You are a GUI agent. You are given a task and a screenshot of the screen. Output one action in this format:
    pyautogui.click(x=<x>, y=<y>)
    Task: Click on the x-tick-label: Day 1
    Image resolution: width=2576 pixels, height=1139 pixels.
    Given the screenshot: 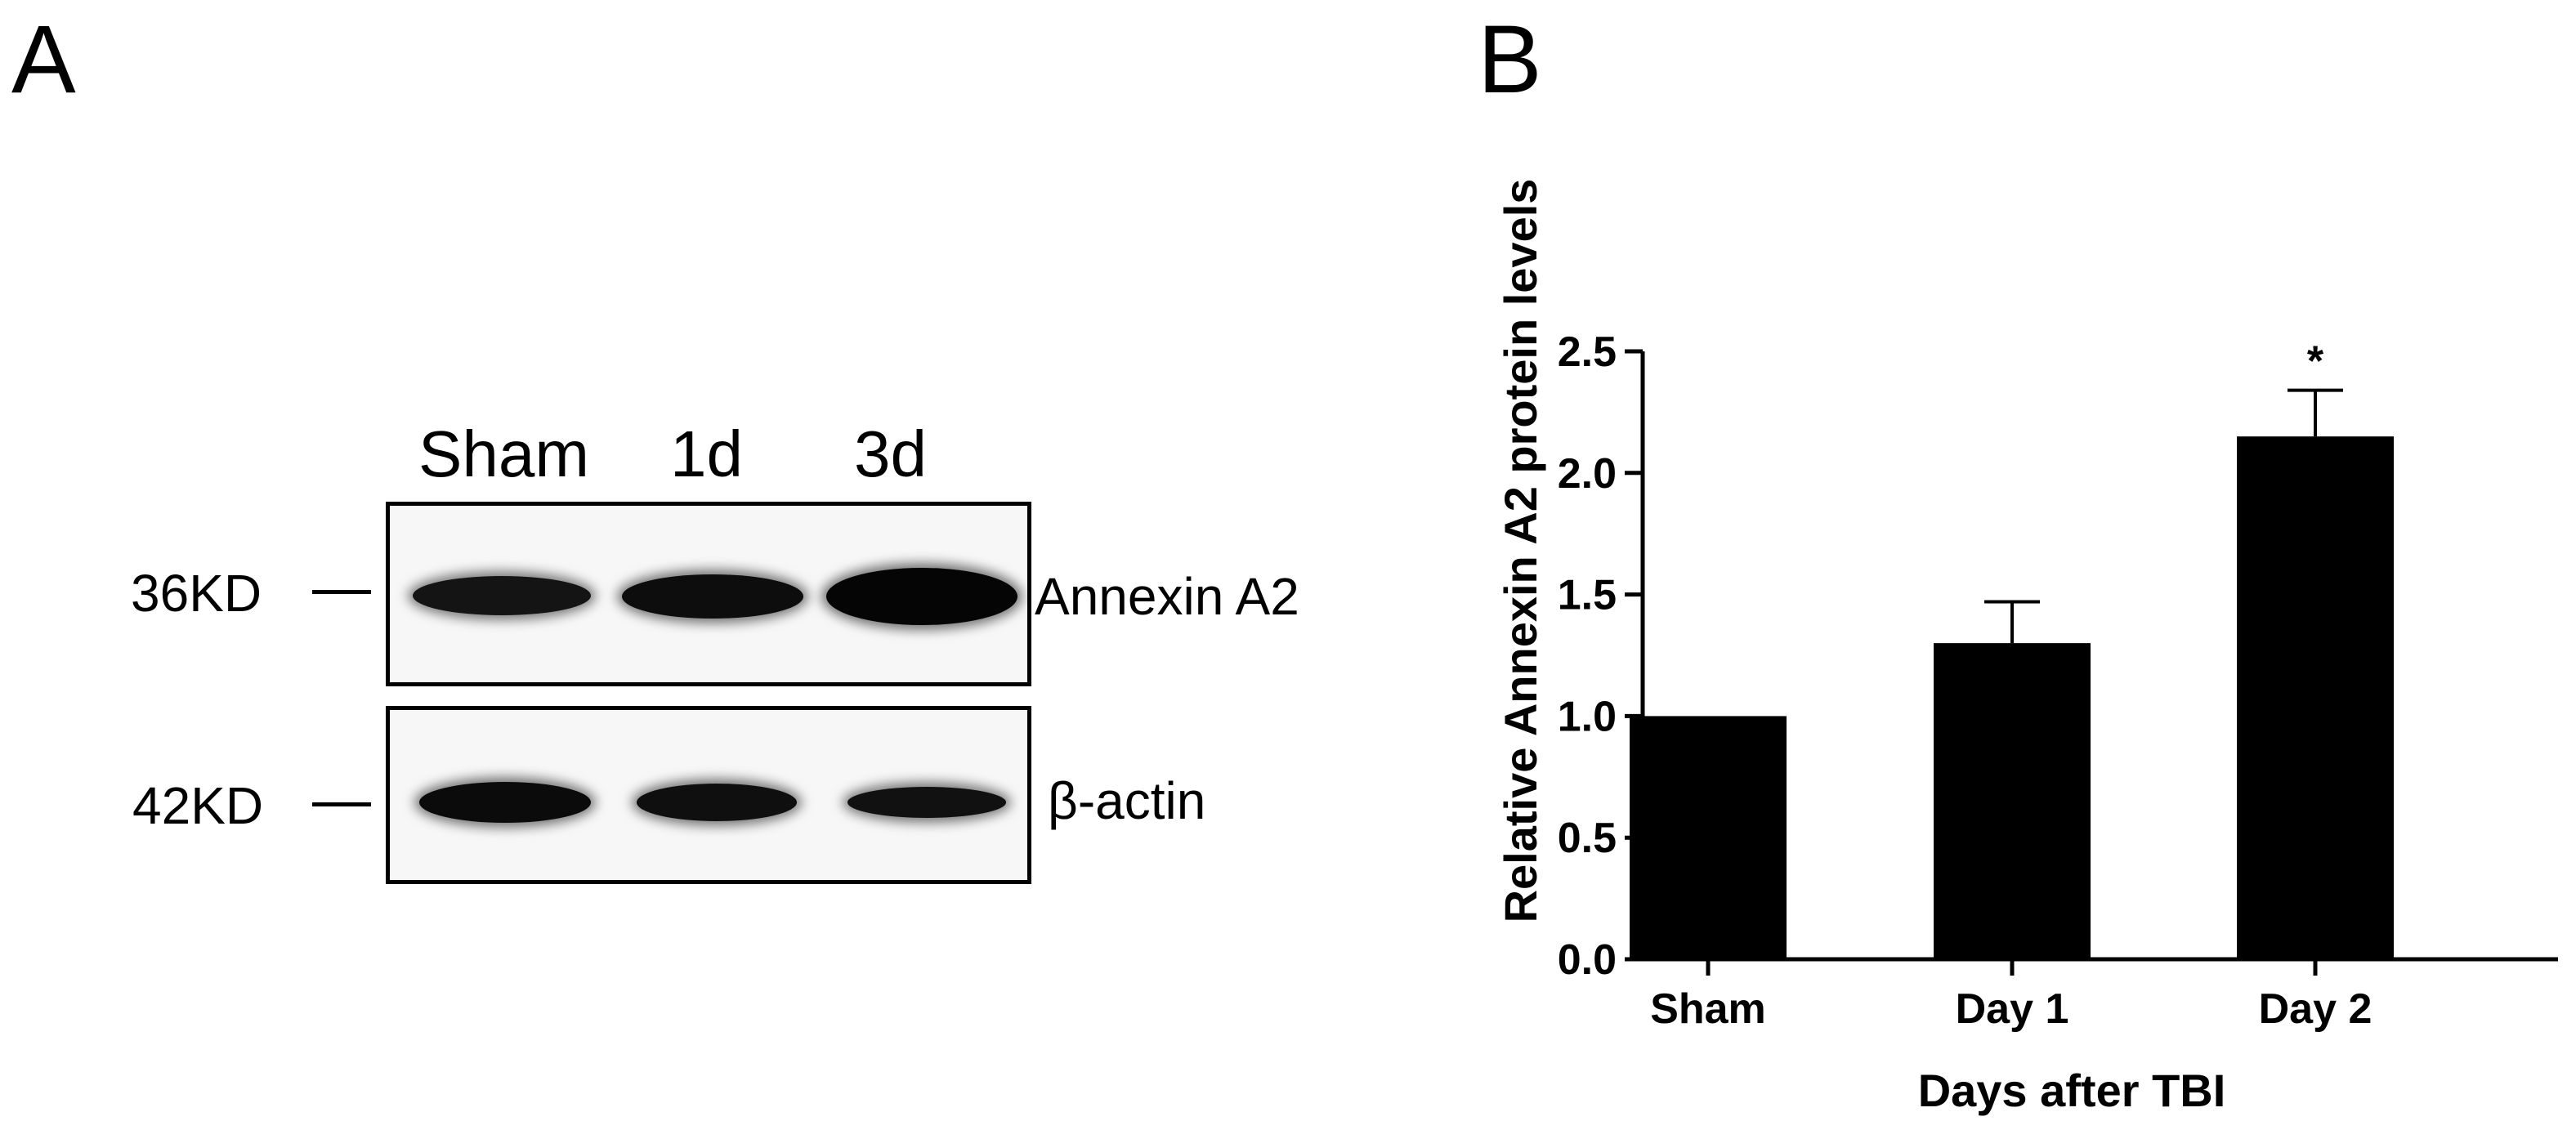 What is the action you would take?
    pyautogui.click(x=2012, y=1009)
    